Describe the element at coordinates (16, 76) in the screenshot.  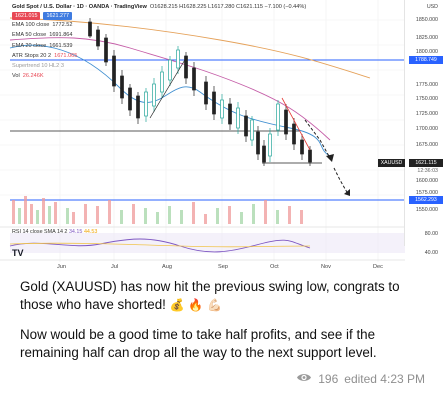
I see `indicator-label: Vol` at that location.